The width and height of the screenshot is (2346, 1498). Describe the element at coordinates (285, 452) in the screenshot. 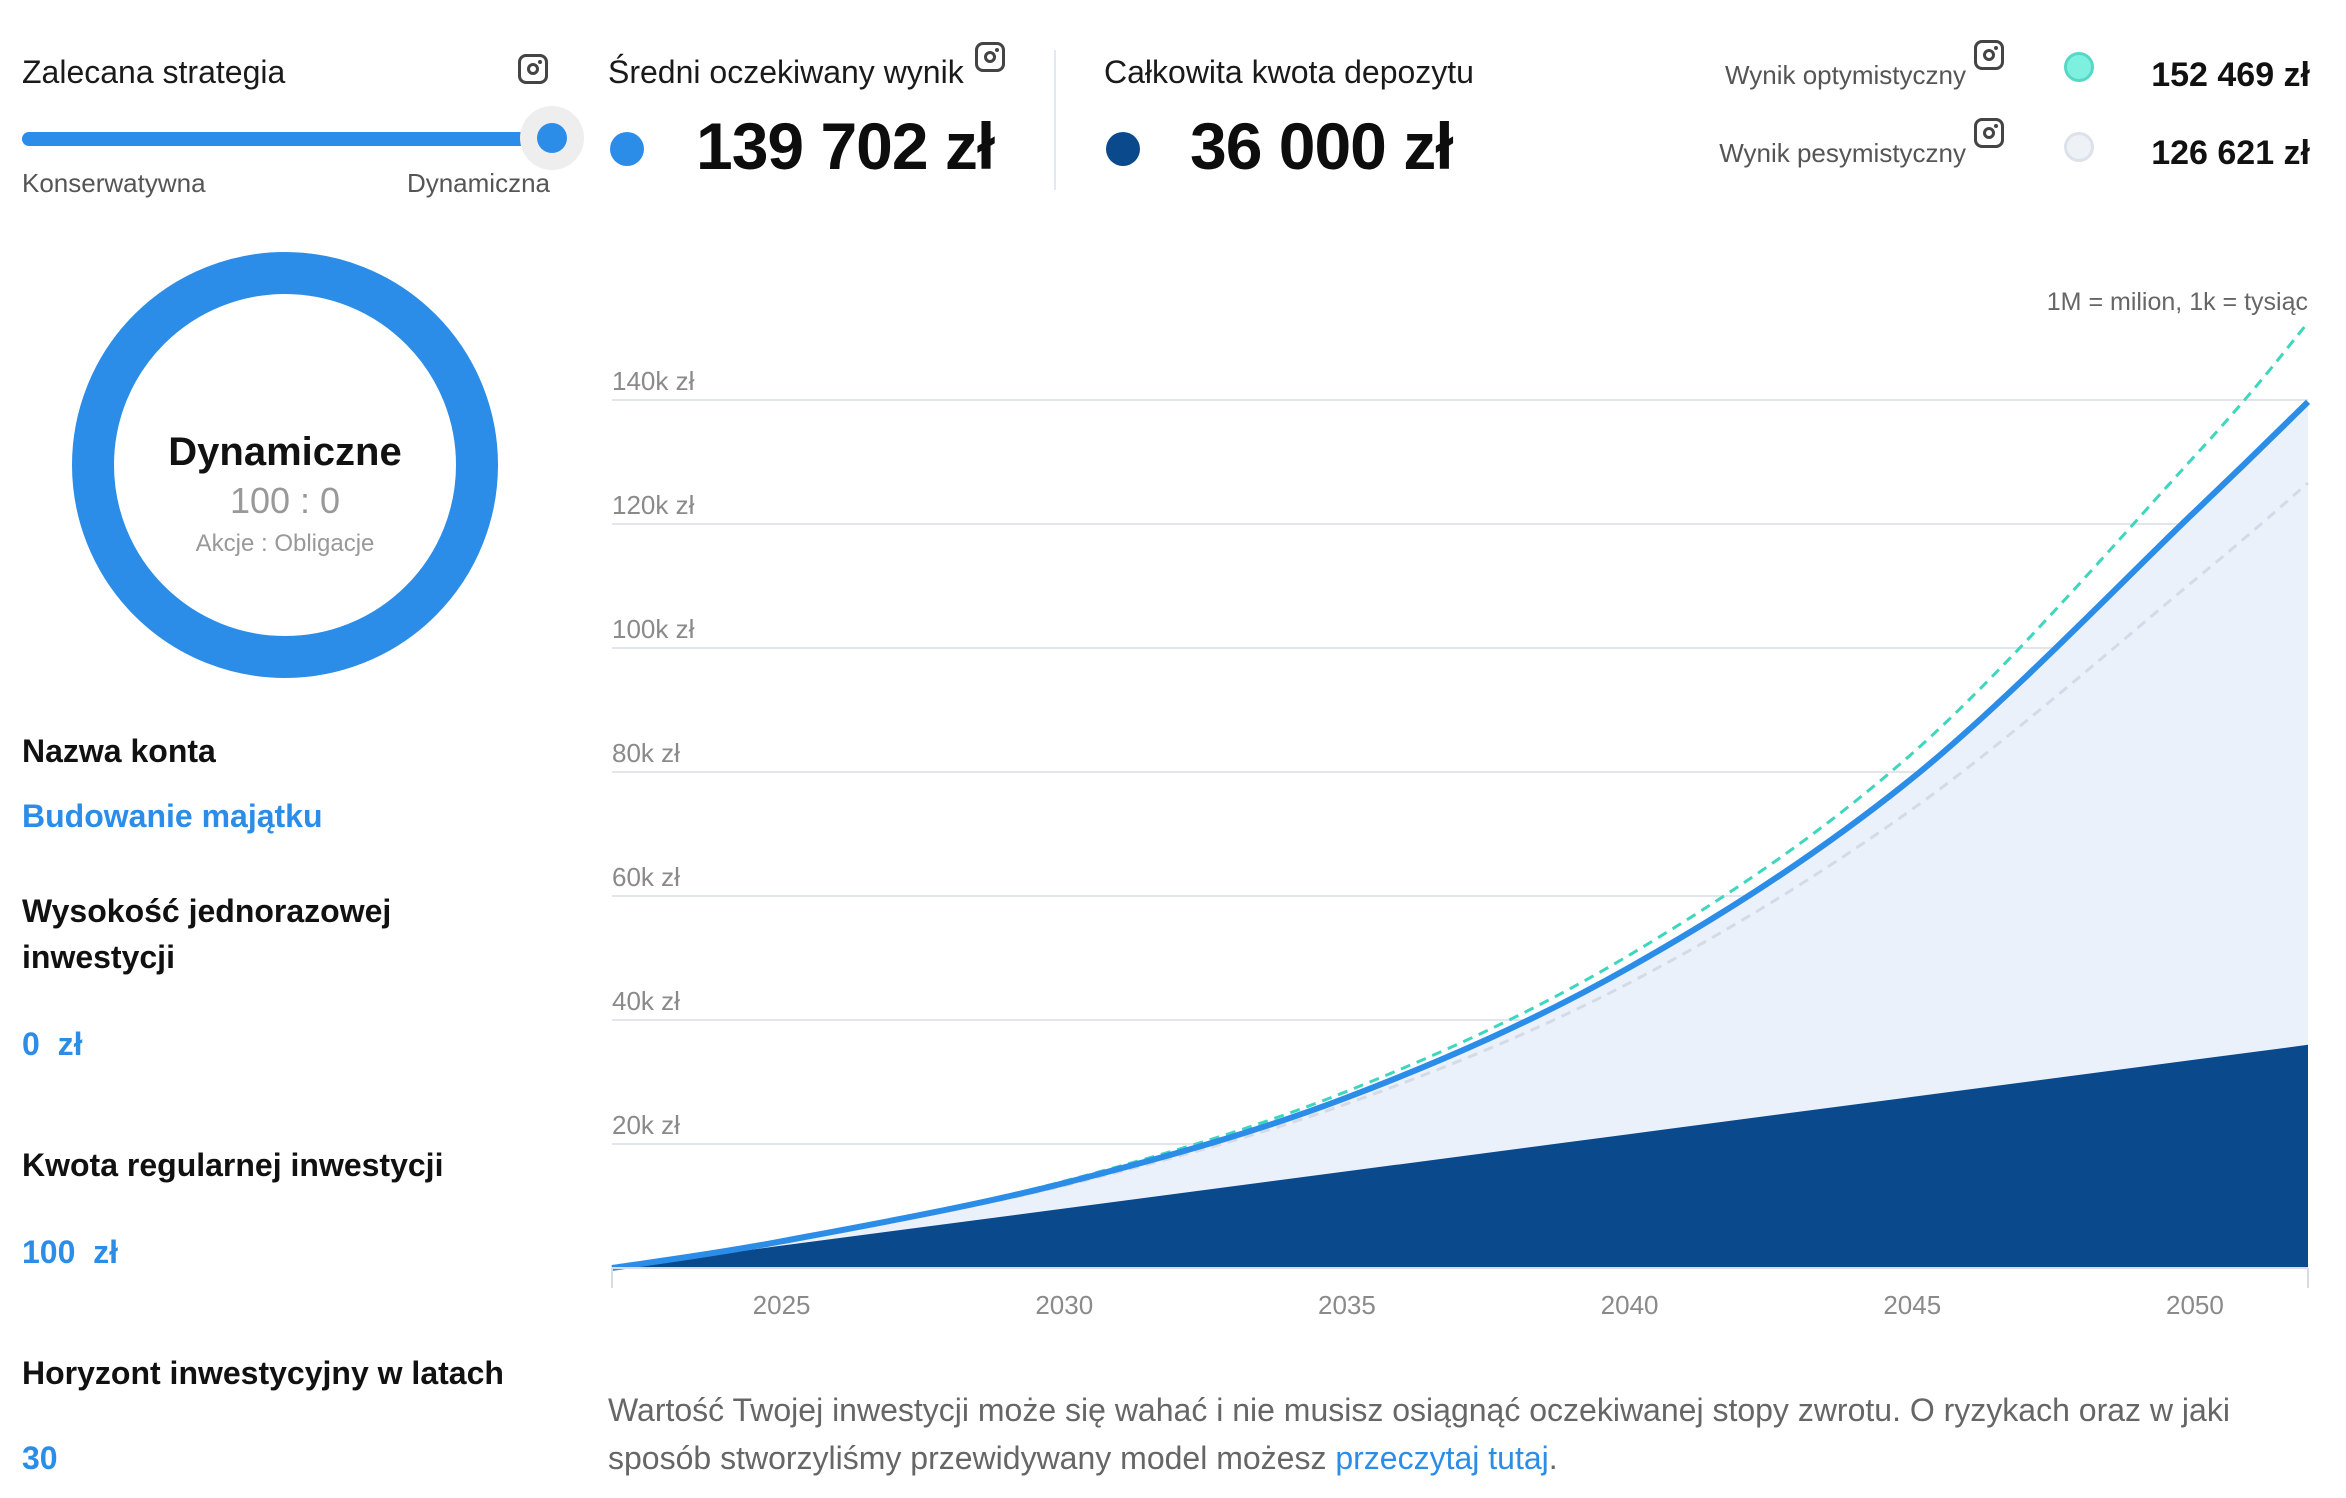

I see `allocation-title: Dynamiczne` at that location.